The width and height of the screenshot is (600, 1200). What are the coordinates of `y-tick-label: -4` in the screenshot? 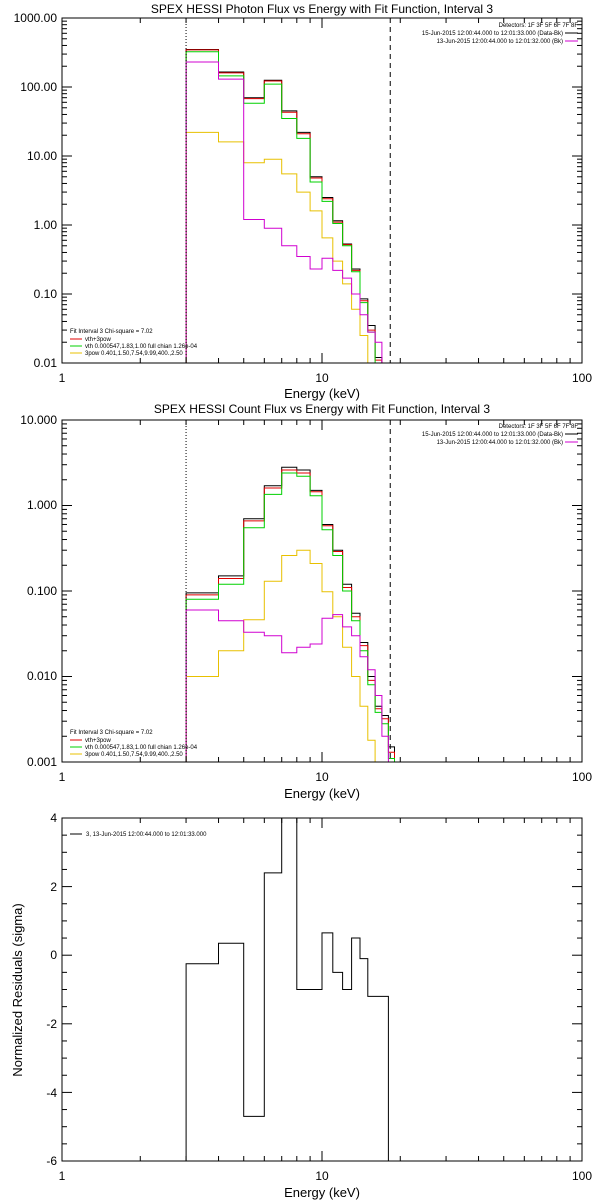 It's located at (51, 1093).